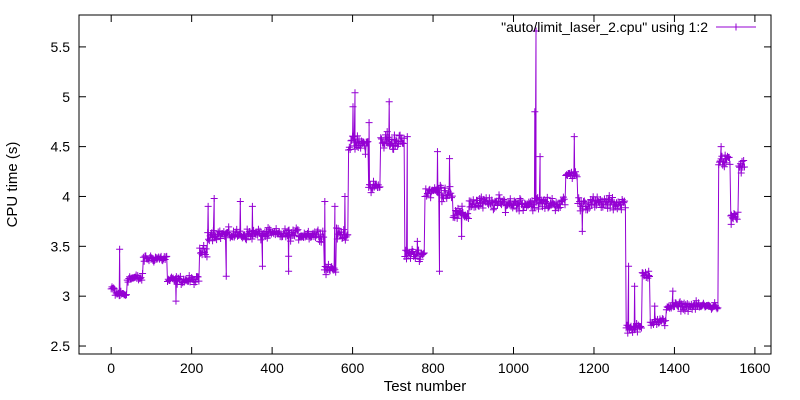 The height and width of the screenshot is (400, 800). I want to click on y-tick-label: 3.5, so click(61, 246).